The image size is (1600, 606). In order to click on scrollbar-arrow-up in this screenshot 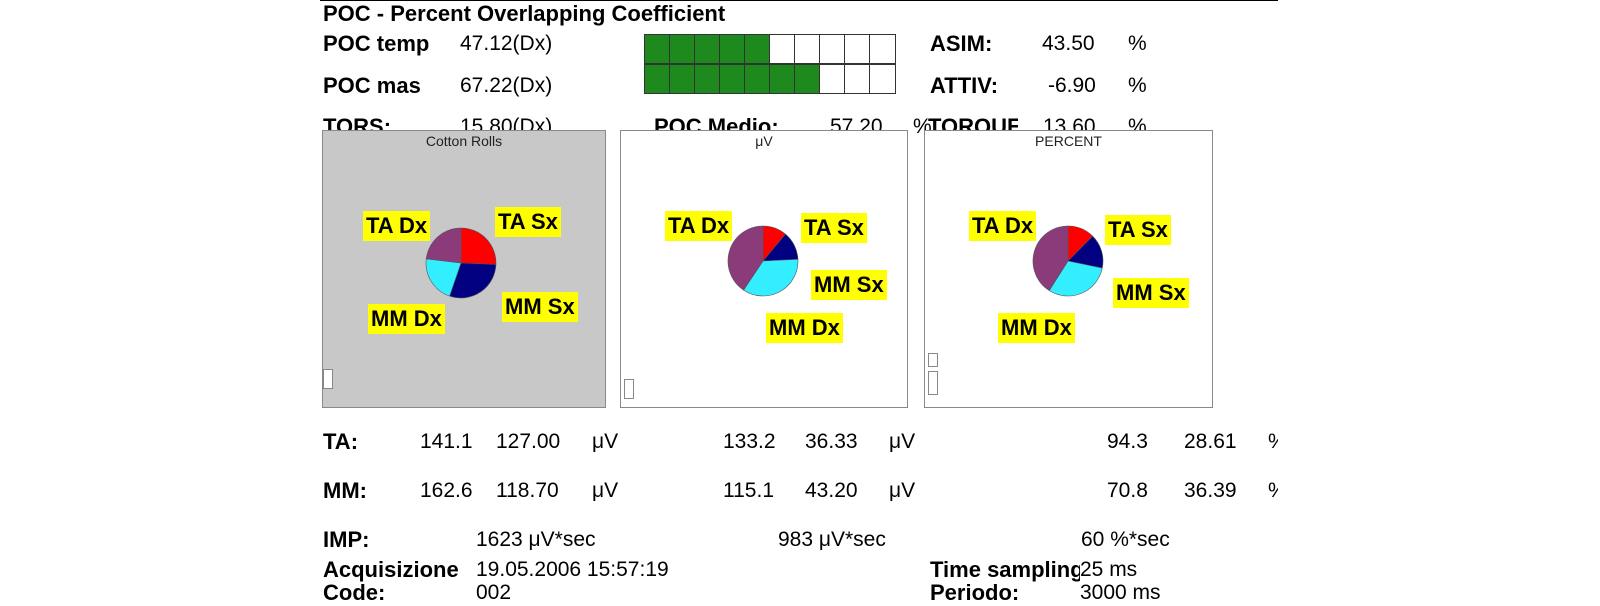, I will do `click(933, 360)`.